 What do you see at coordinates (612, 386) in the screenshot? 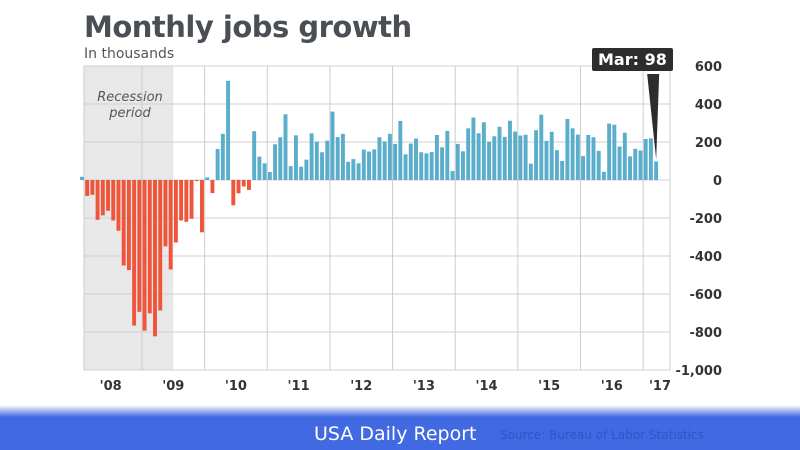
I see `x-tick-label: '16` at bounding box center [612, 386].